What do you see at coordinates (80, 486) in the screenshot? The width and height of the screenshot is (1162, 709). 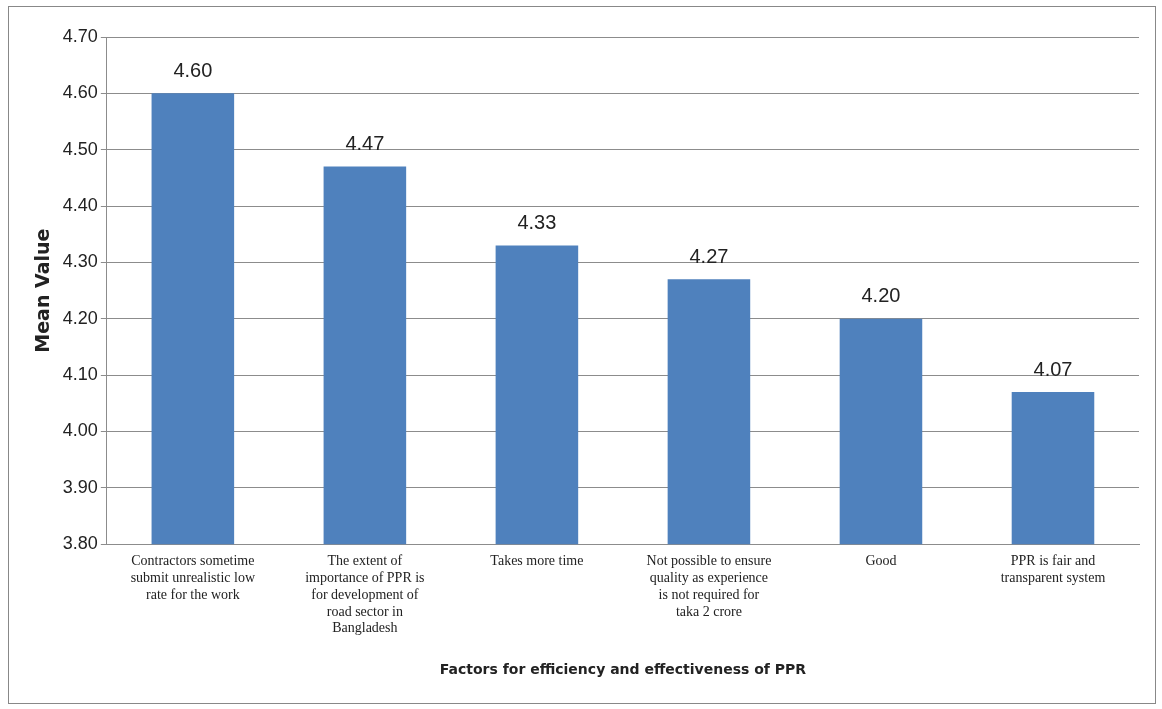 I see `y-tick-label: 3.90` at bounding box center [80, 486].